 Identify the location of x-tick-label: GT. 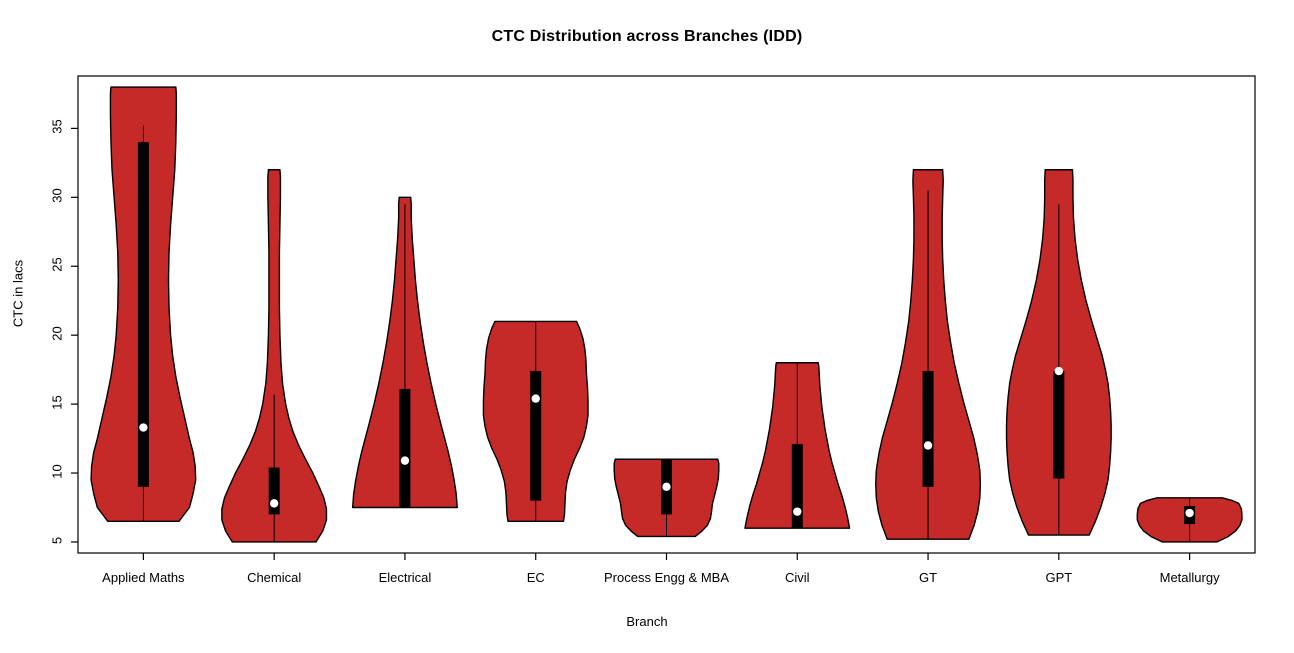
(928, 577).